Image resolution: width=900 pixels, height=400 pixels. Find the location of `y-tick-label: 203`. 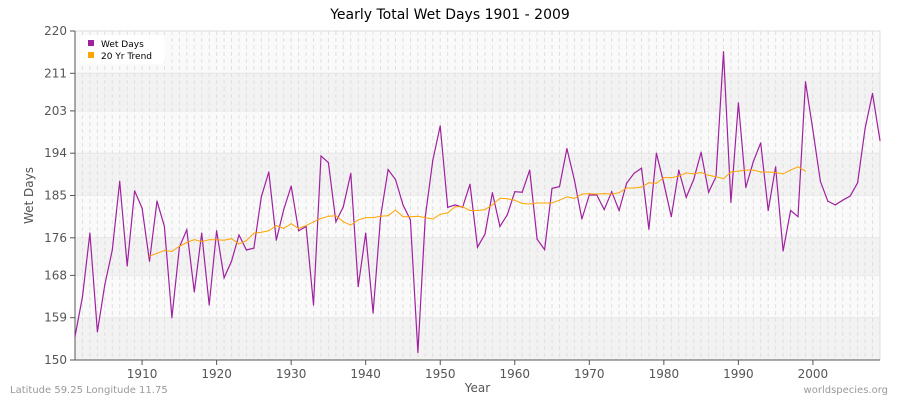

y-tick-label: 203 is located at coordinates (55, 111).